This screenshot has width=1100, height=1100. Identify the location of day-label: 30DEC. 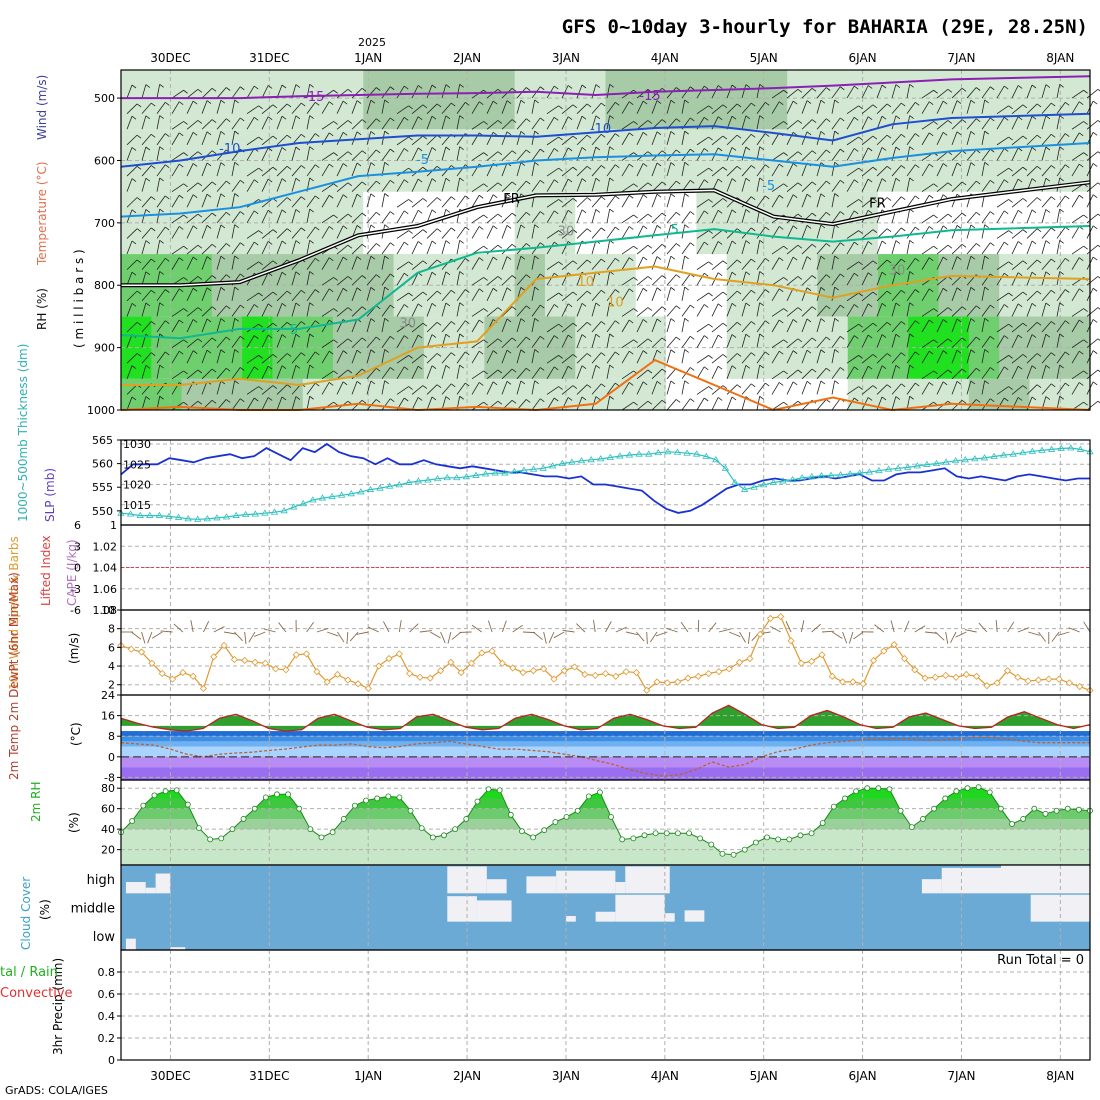
(170, 58).